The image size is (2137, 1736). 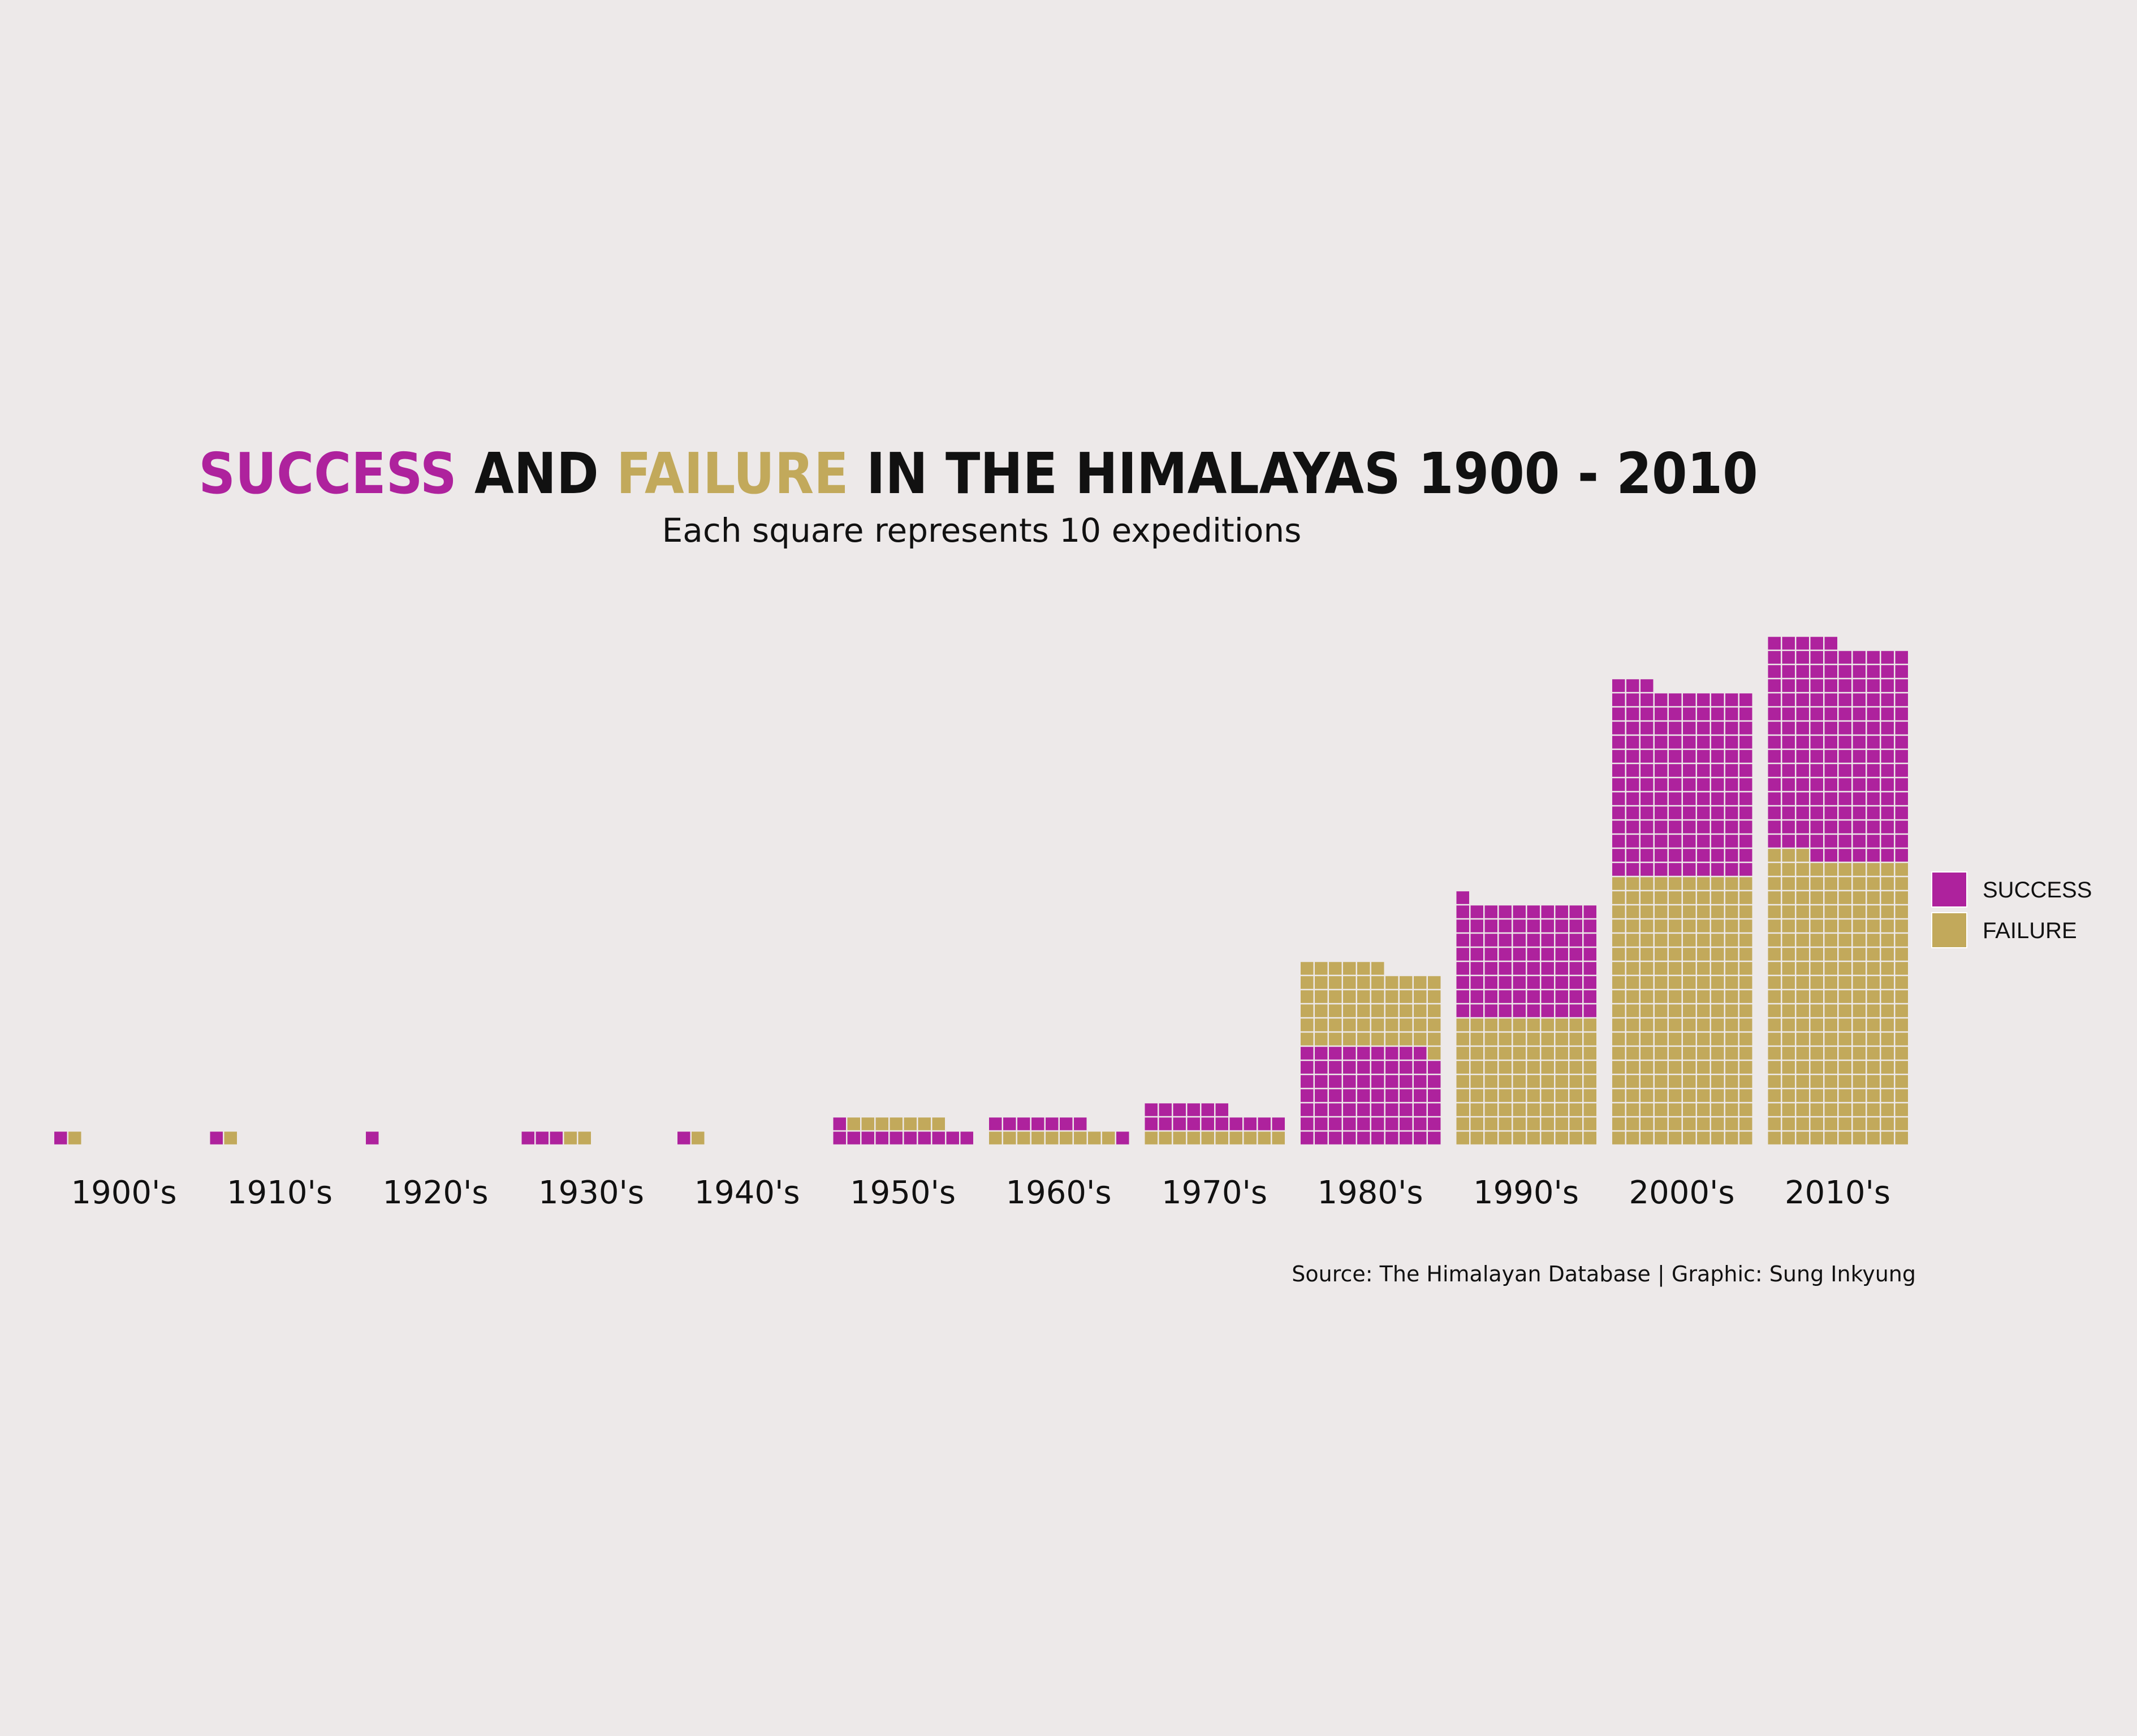 I want to click on legend-label-success: SUCCESS, so click(x=2037, y=890).